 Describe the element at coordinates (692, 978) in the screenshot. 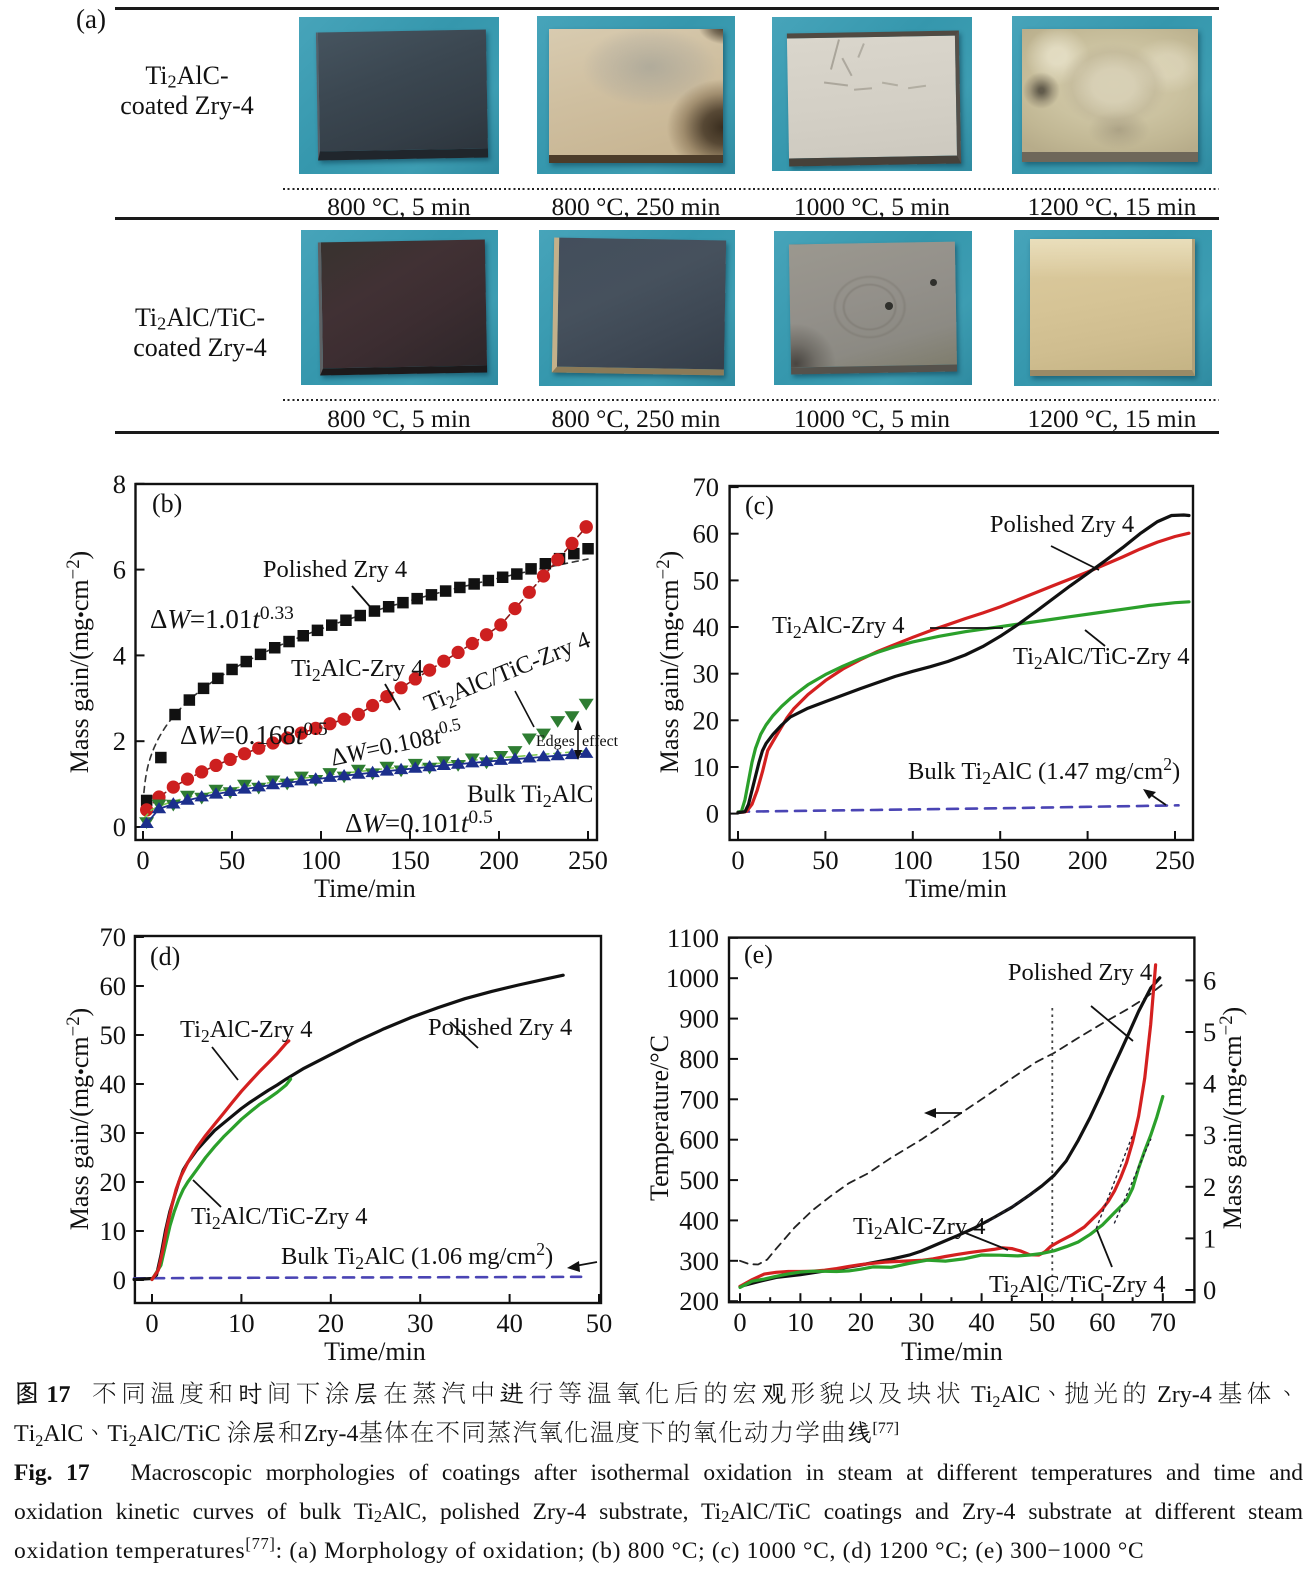

I see `svg-text: 1000` at that location.